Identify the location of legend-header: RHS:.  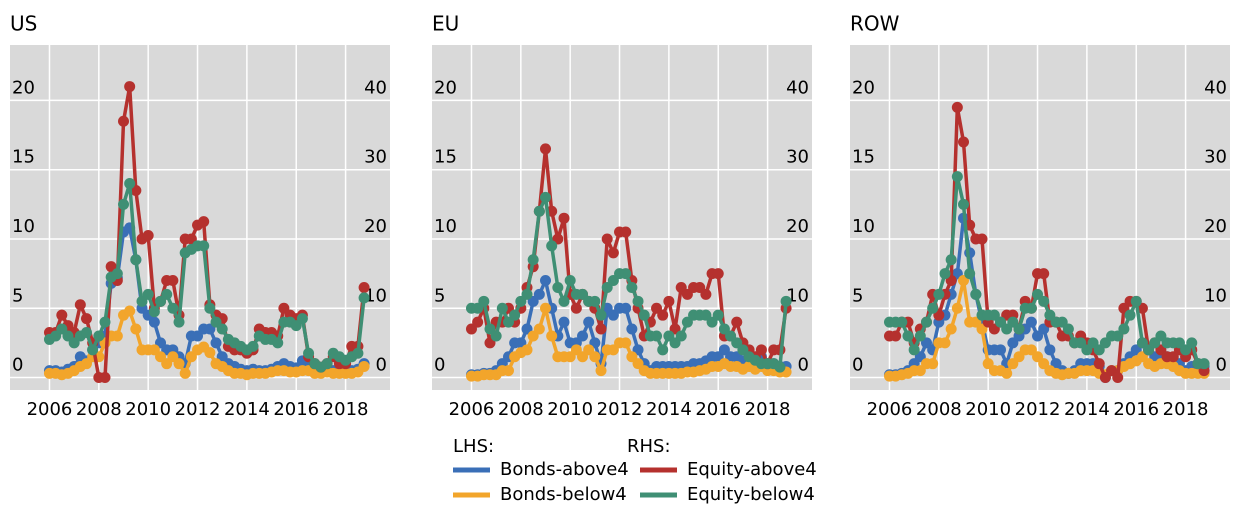
(649, 446).